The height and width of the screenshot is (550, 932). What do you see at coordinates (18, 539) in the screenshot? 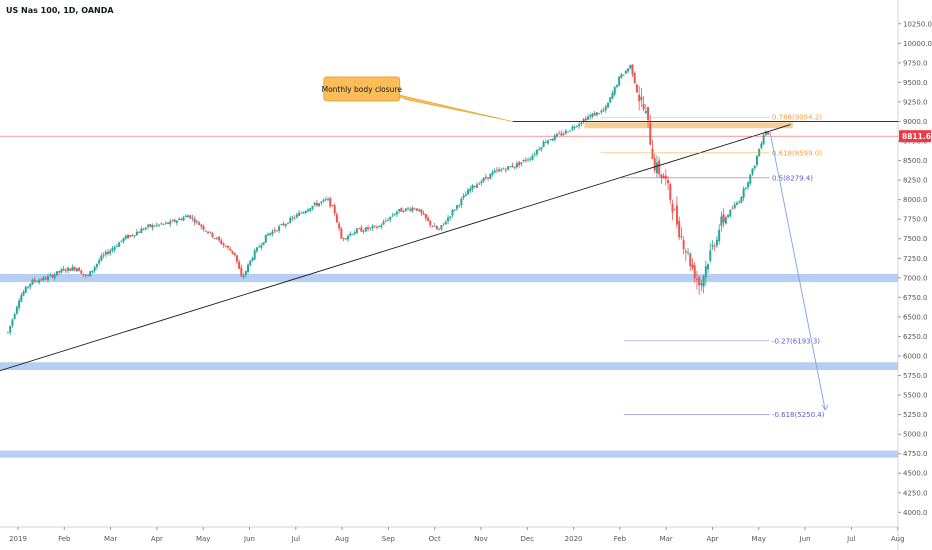
I see `x-tick-label: 2019` at bounding box center [18, 539].